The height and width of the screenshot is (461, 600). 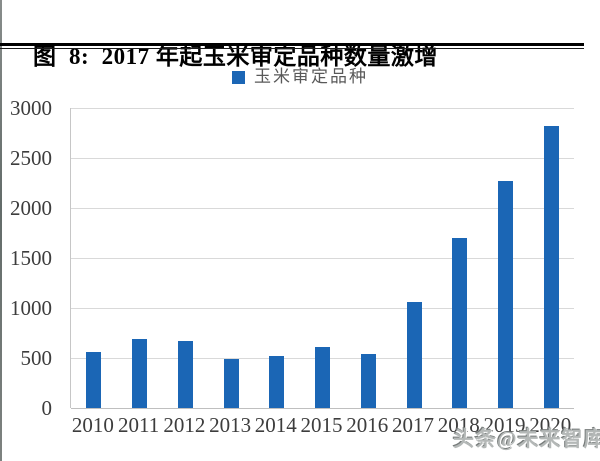 I want to click on x-axis-label: 2018, so click(x=458, y=425).